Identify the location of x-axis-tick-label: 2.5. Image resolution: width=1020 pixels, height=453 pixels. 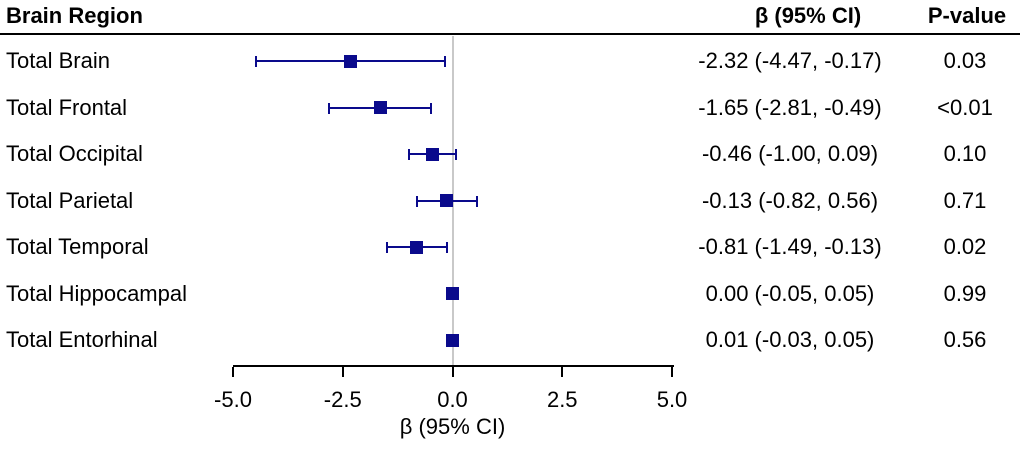
(562, 399).